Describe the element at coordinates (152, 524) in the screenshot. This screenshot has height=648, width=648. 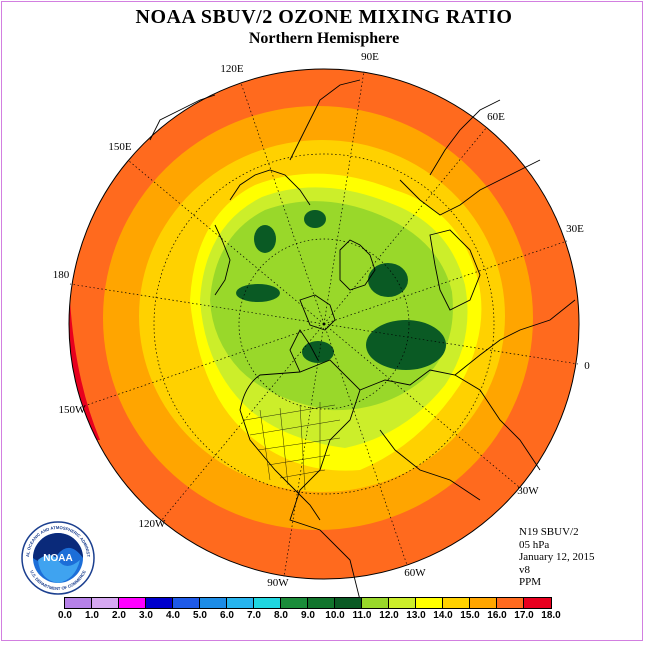
I see `lon-label-120w: 120W` at that location.